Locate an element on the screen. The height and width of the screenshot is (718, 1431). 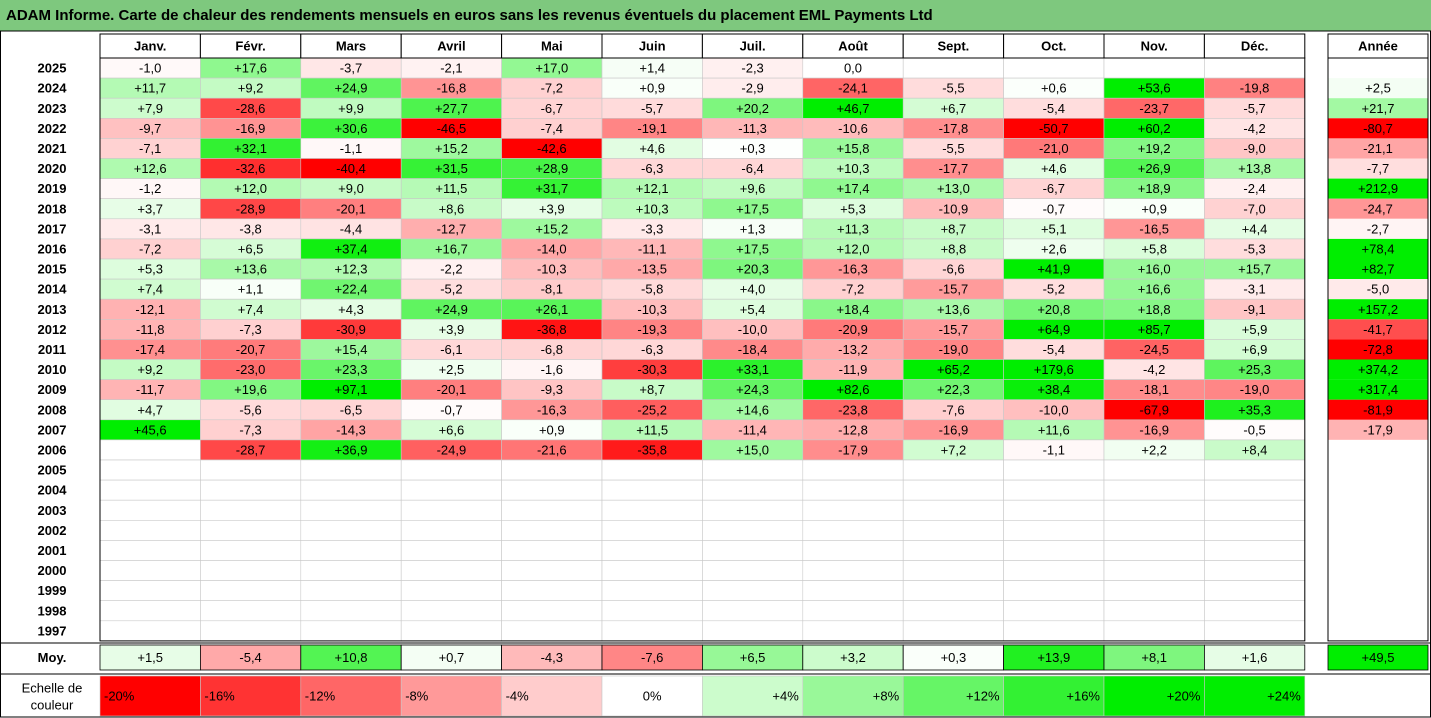
cell-value: +19,2 is located at coordinates (1154, 148).